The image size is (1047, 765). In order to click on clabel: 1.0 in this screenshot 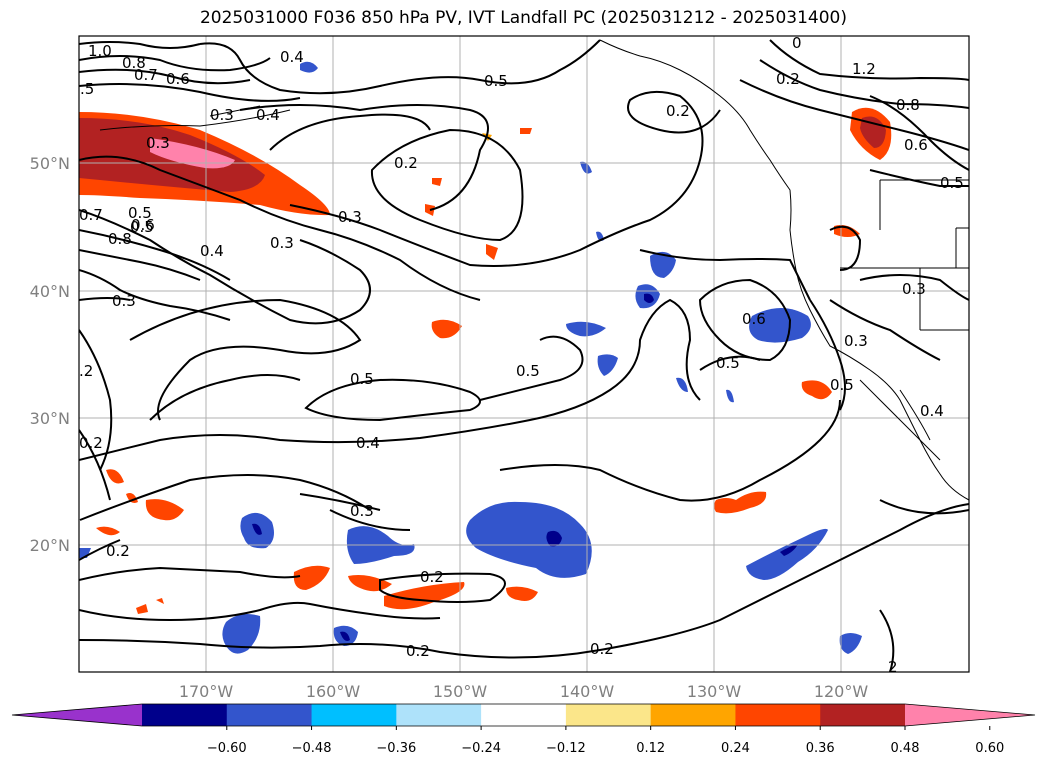, I will do `click(100, 51)`.